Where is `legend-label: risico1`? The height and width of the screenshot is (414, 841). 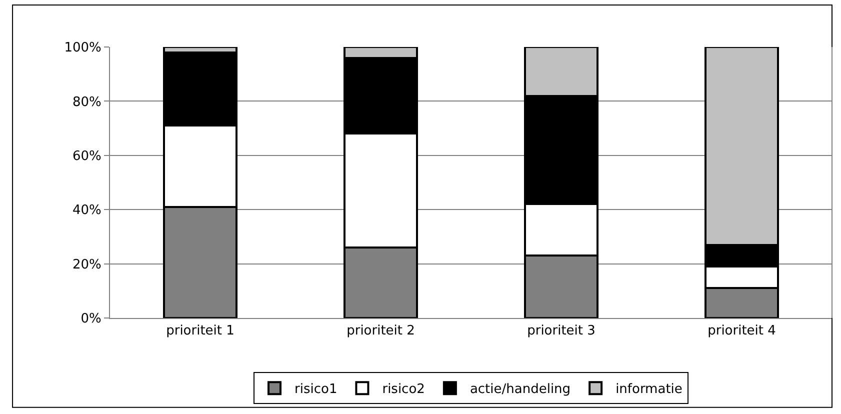
legend-label: risico1 is located at coordinates (316, 390).